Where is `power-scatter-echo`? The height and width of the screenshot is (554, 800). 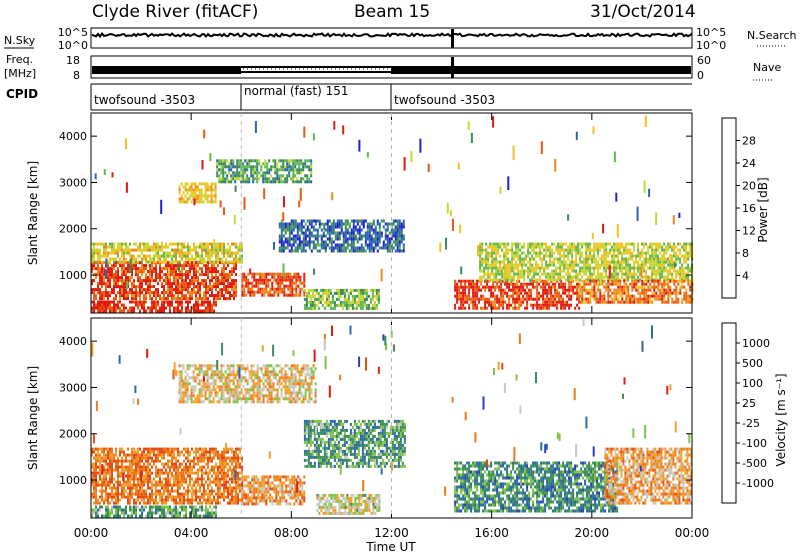
power-scatter-echo is located at coordinates (126, 144).